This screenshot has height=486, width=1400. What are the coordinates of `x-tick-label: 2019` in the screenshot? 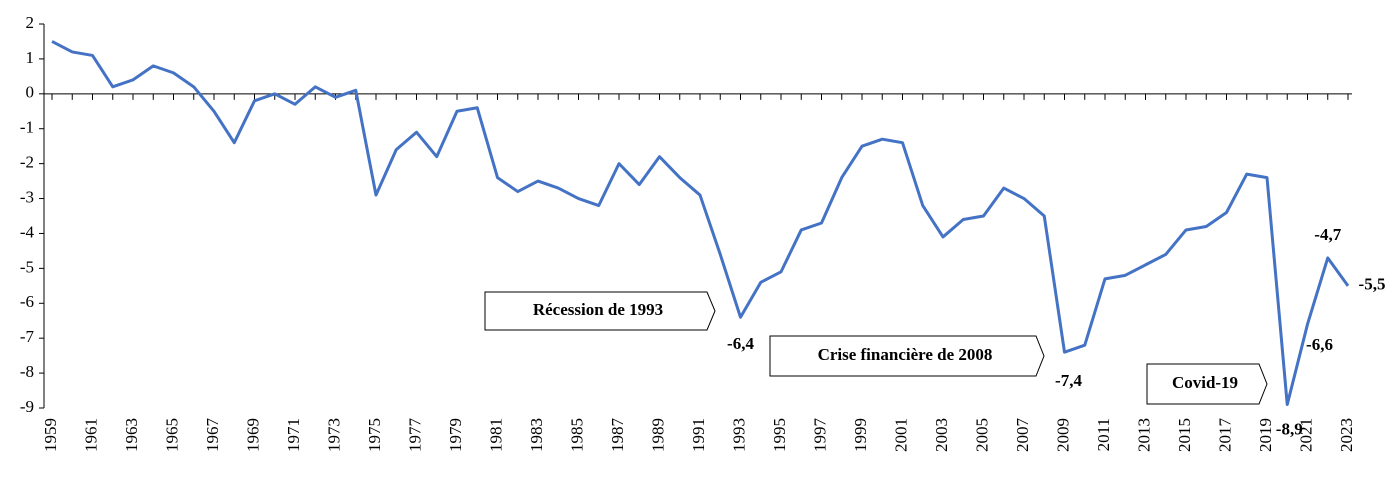 It's located at (1265, 435).